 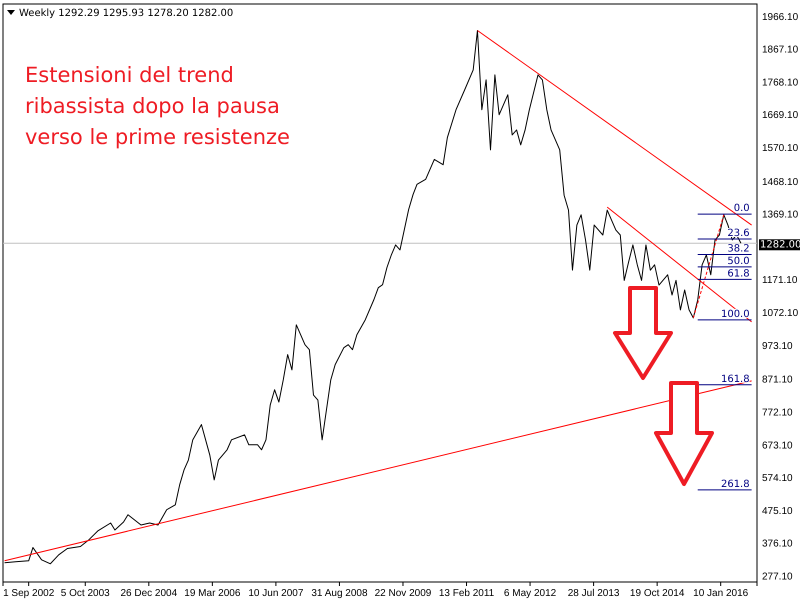 I want to click on x-tick-label: 19 Mar 2006, so click(x=212, y=594).